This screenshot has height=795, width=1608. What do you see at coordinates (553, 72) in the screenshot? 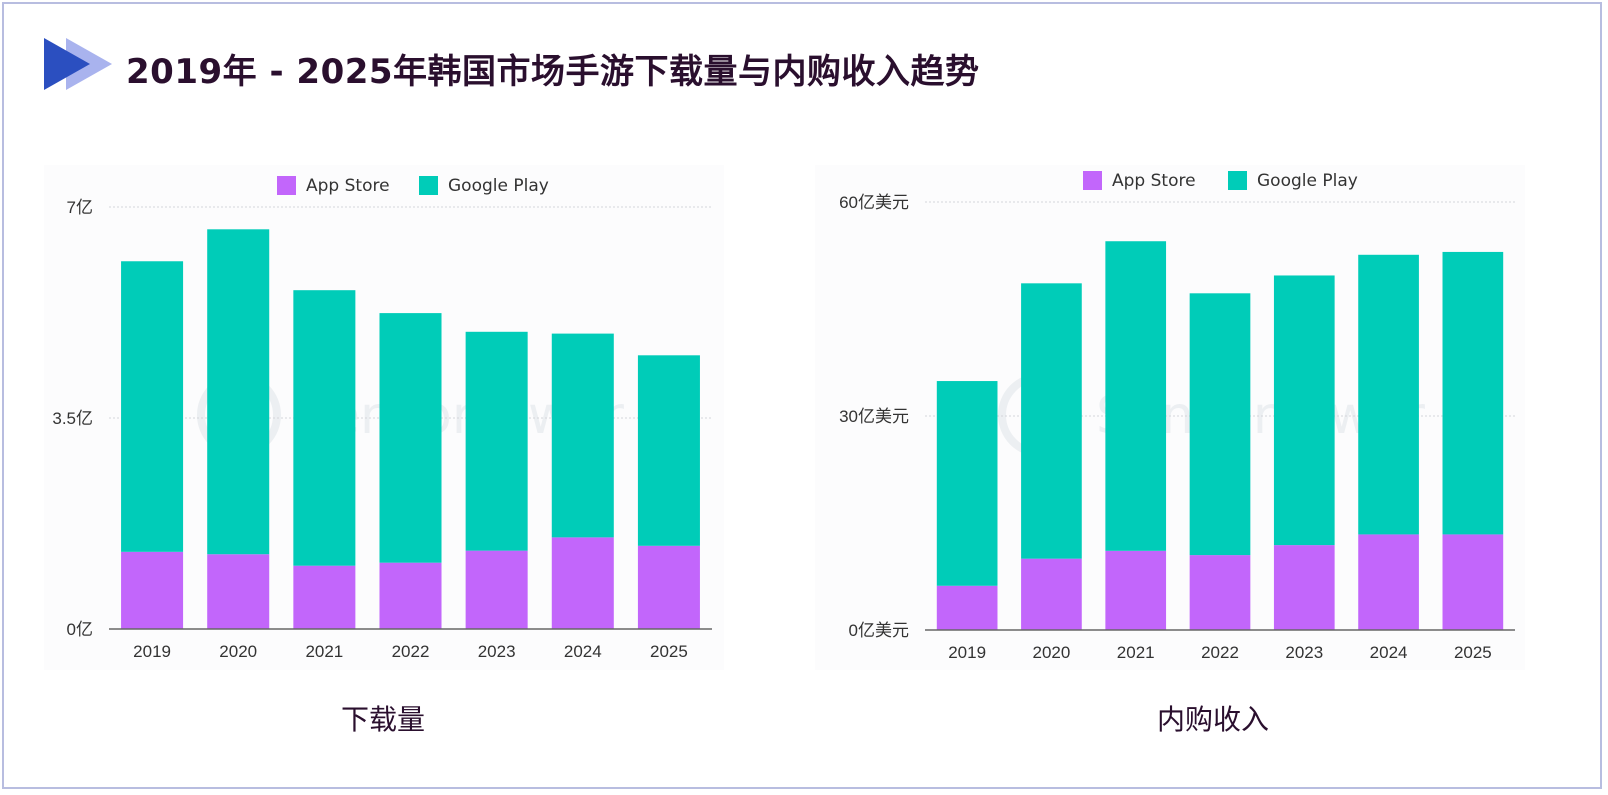
I see `page-title: 2019年 - 2025年韩国市场手游下载量与内购收入趋势` at bounding box center [553, 72].